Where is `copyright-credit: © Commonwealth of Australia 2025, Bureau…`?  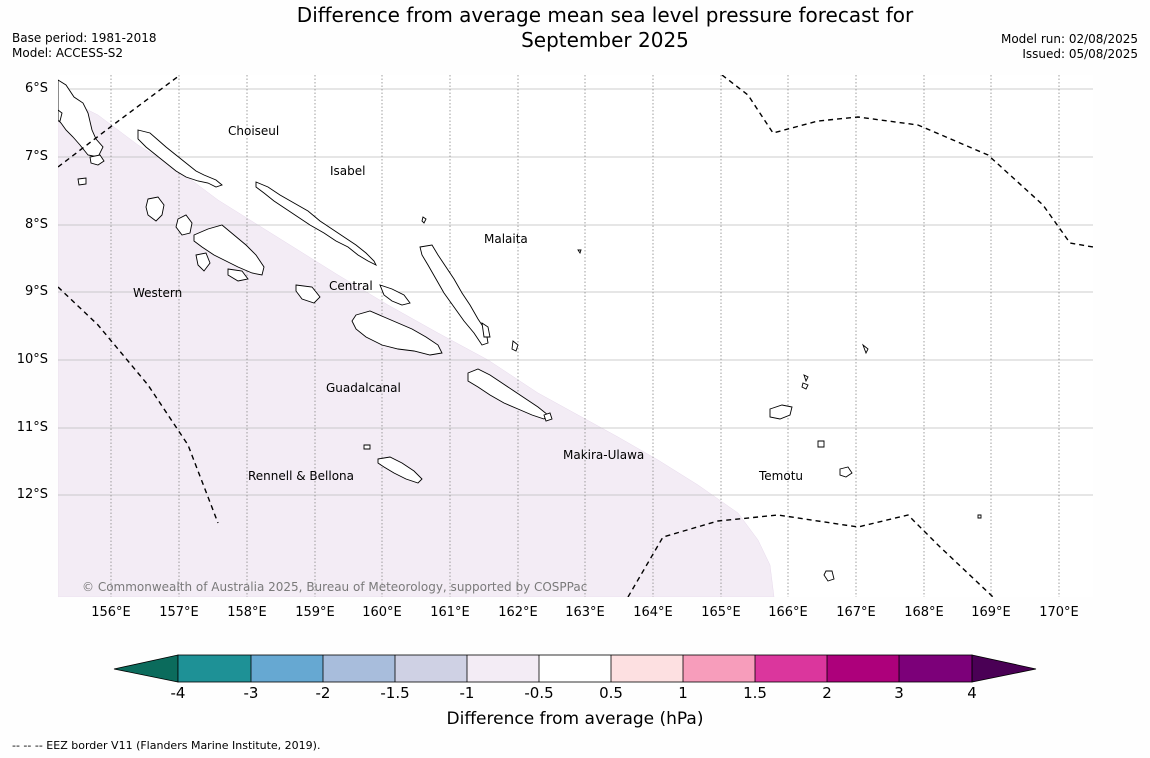 copyright-credit: © Commonwealth of Australia 2025, Bureau… is located at coordinates (335, 587).